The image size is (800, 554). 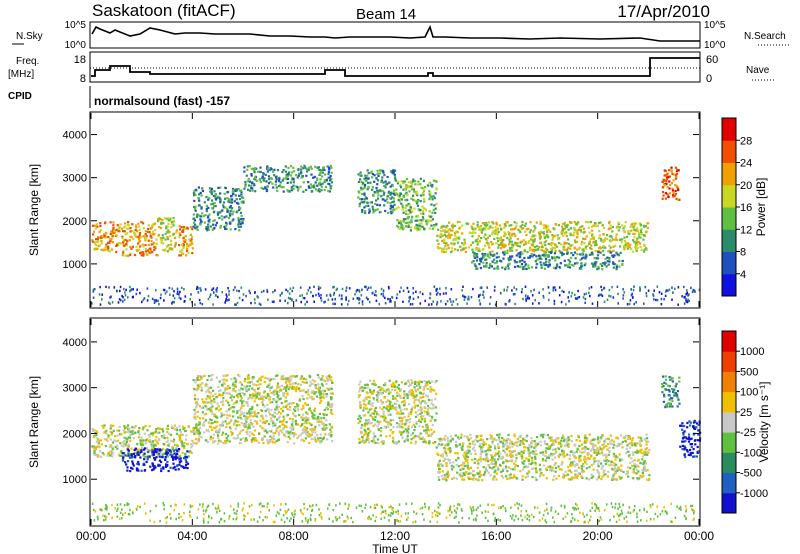 What do you see at coordinates (699, 536) in the screenshot?
I see `x-tick-label-6: 00:00` at bounding box center [699, 536].